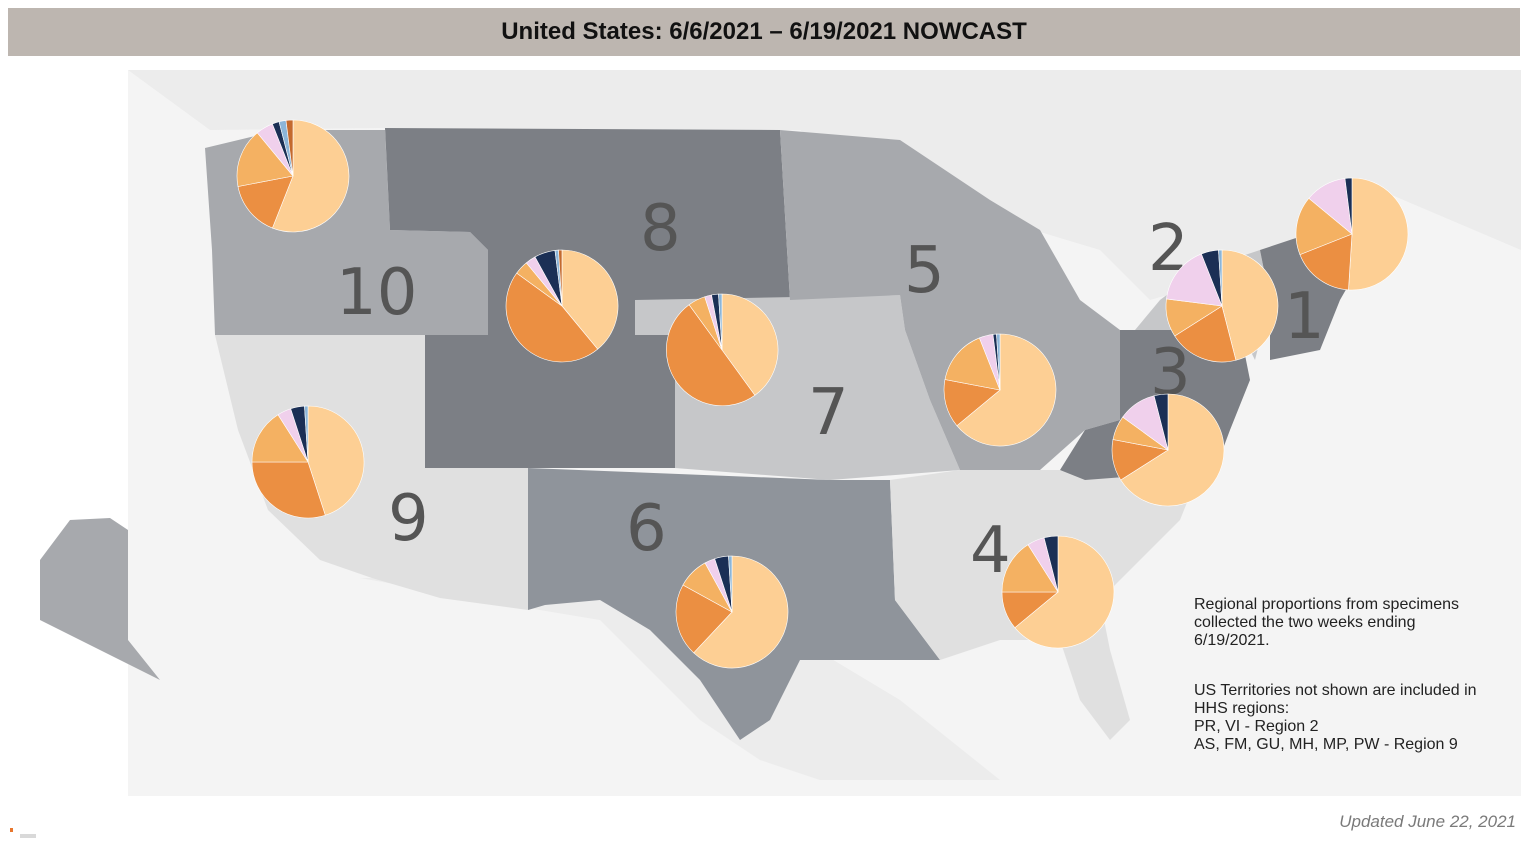 This screenshot has width=1536, height=864. What do you see at coordinates (1304, 317) in the screenshot?
I see `region-label-1: 1` at bounding box center [1304, 317].